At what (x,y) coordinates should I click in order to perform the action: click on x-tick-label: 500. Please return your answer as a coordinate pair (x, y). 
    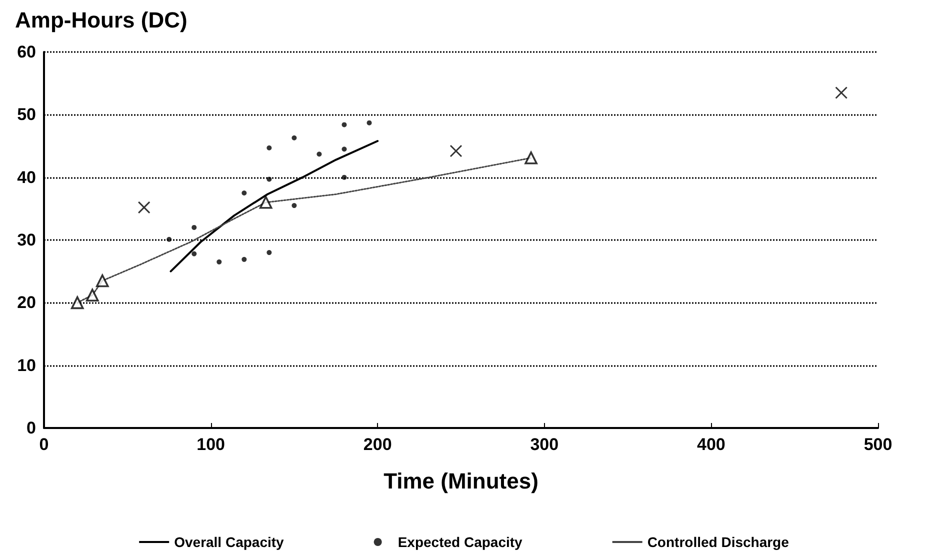
    Looking at the image, I should click on (878, 444).